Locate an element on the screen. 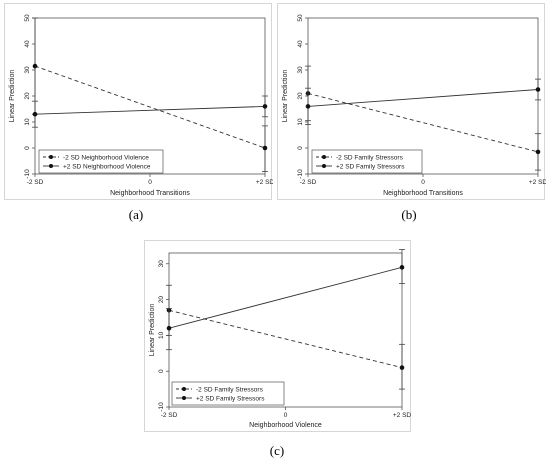 Image resolution: width=550 pixels, height=465 pixels. caption-c: (c) is located at coordinates (277, 450).